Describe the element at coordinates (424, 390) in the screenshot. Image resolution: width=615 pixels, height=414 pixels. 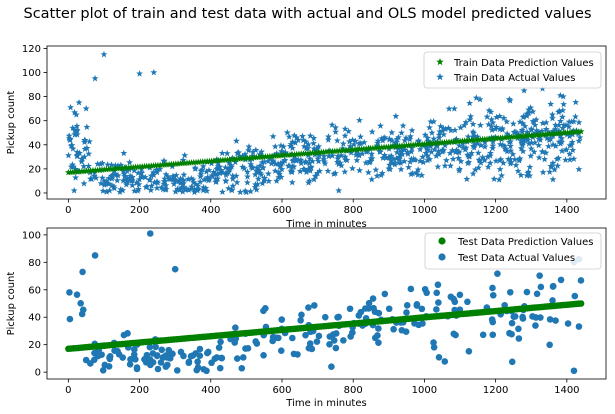
I see `x-tick-label: 1000` at that location.